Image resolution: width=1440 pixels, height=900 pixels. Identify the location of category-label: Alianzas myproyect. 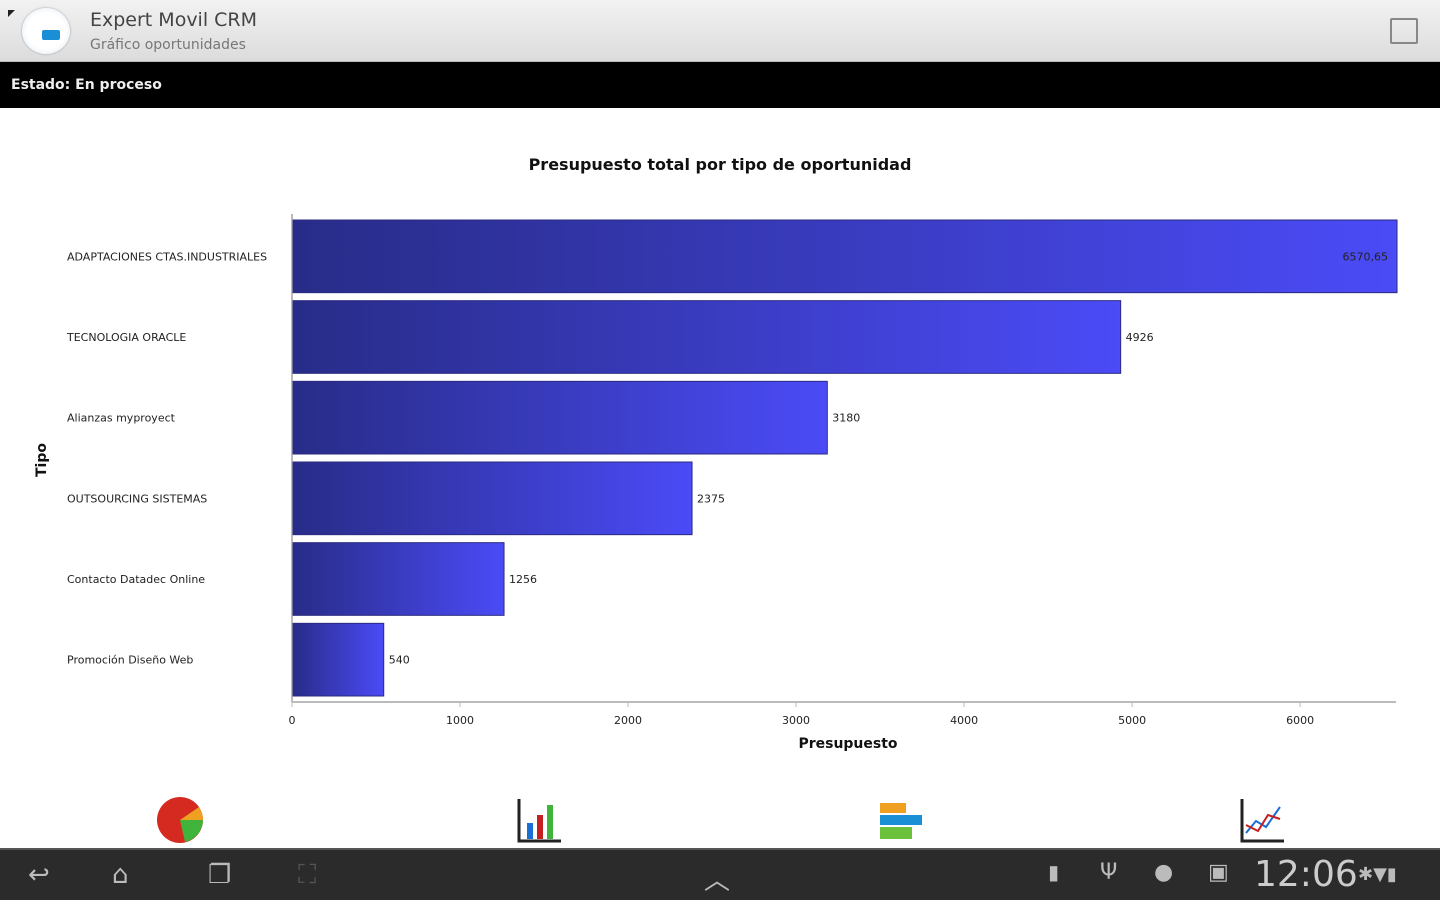
(121, 418).